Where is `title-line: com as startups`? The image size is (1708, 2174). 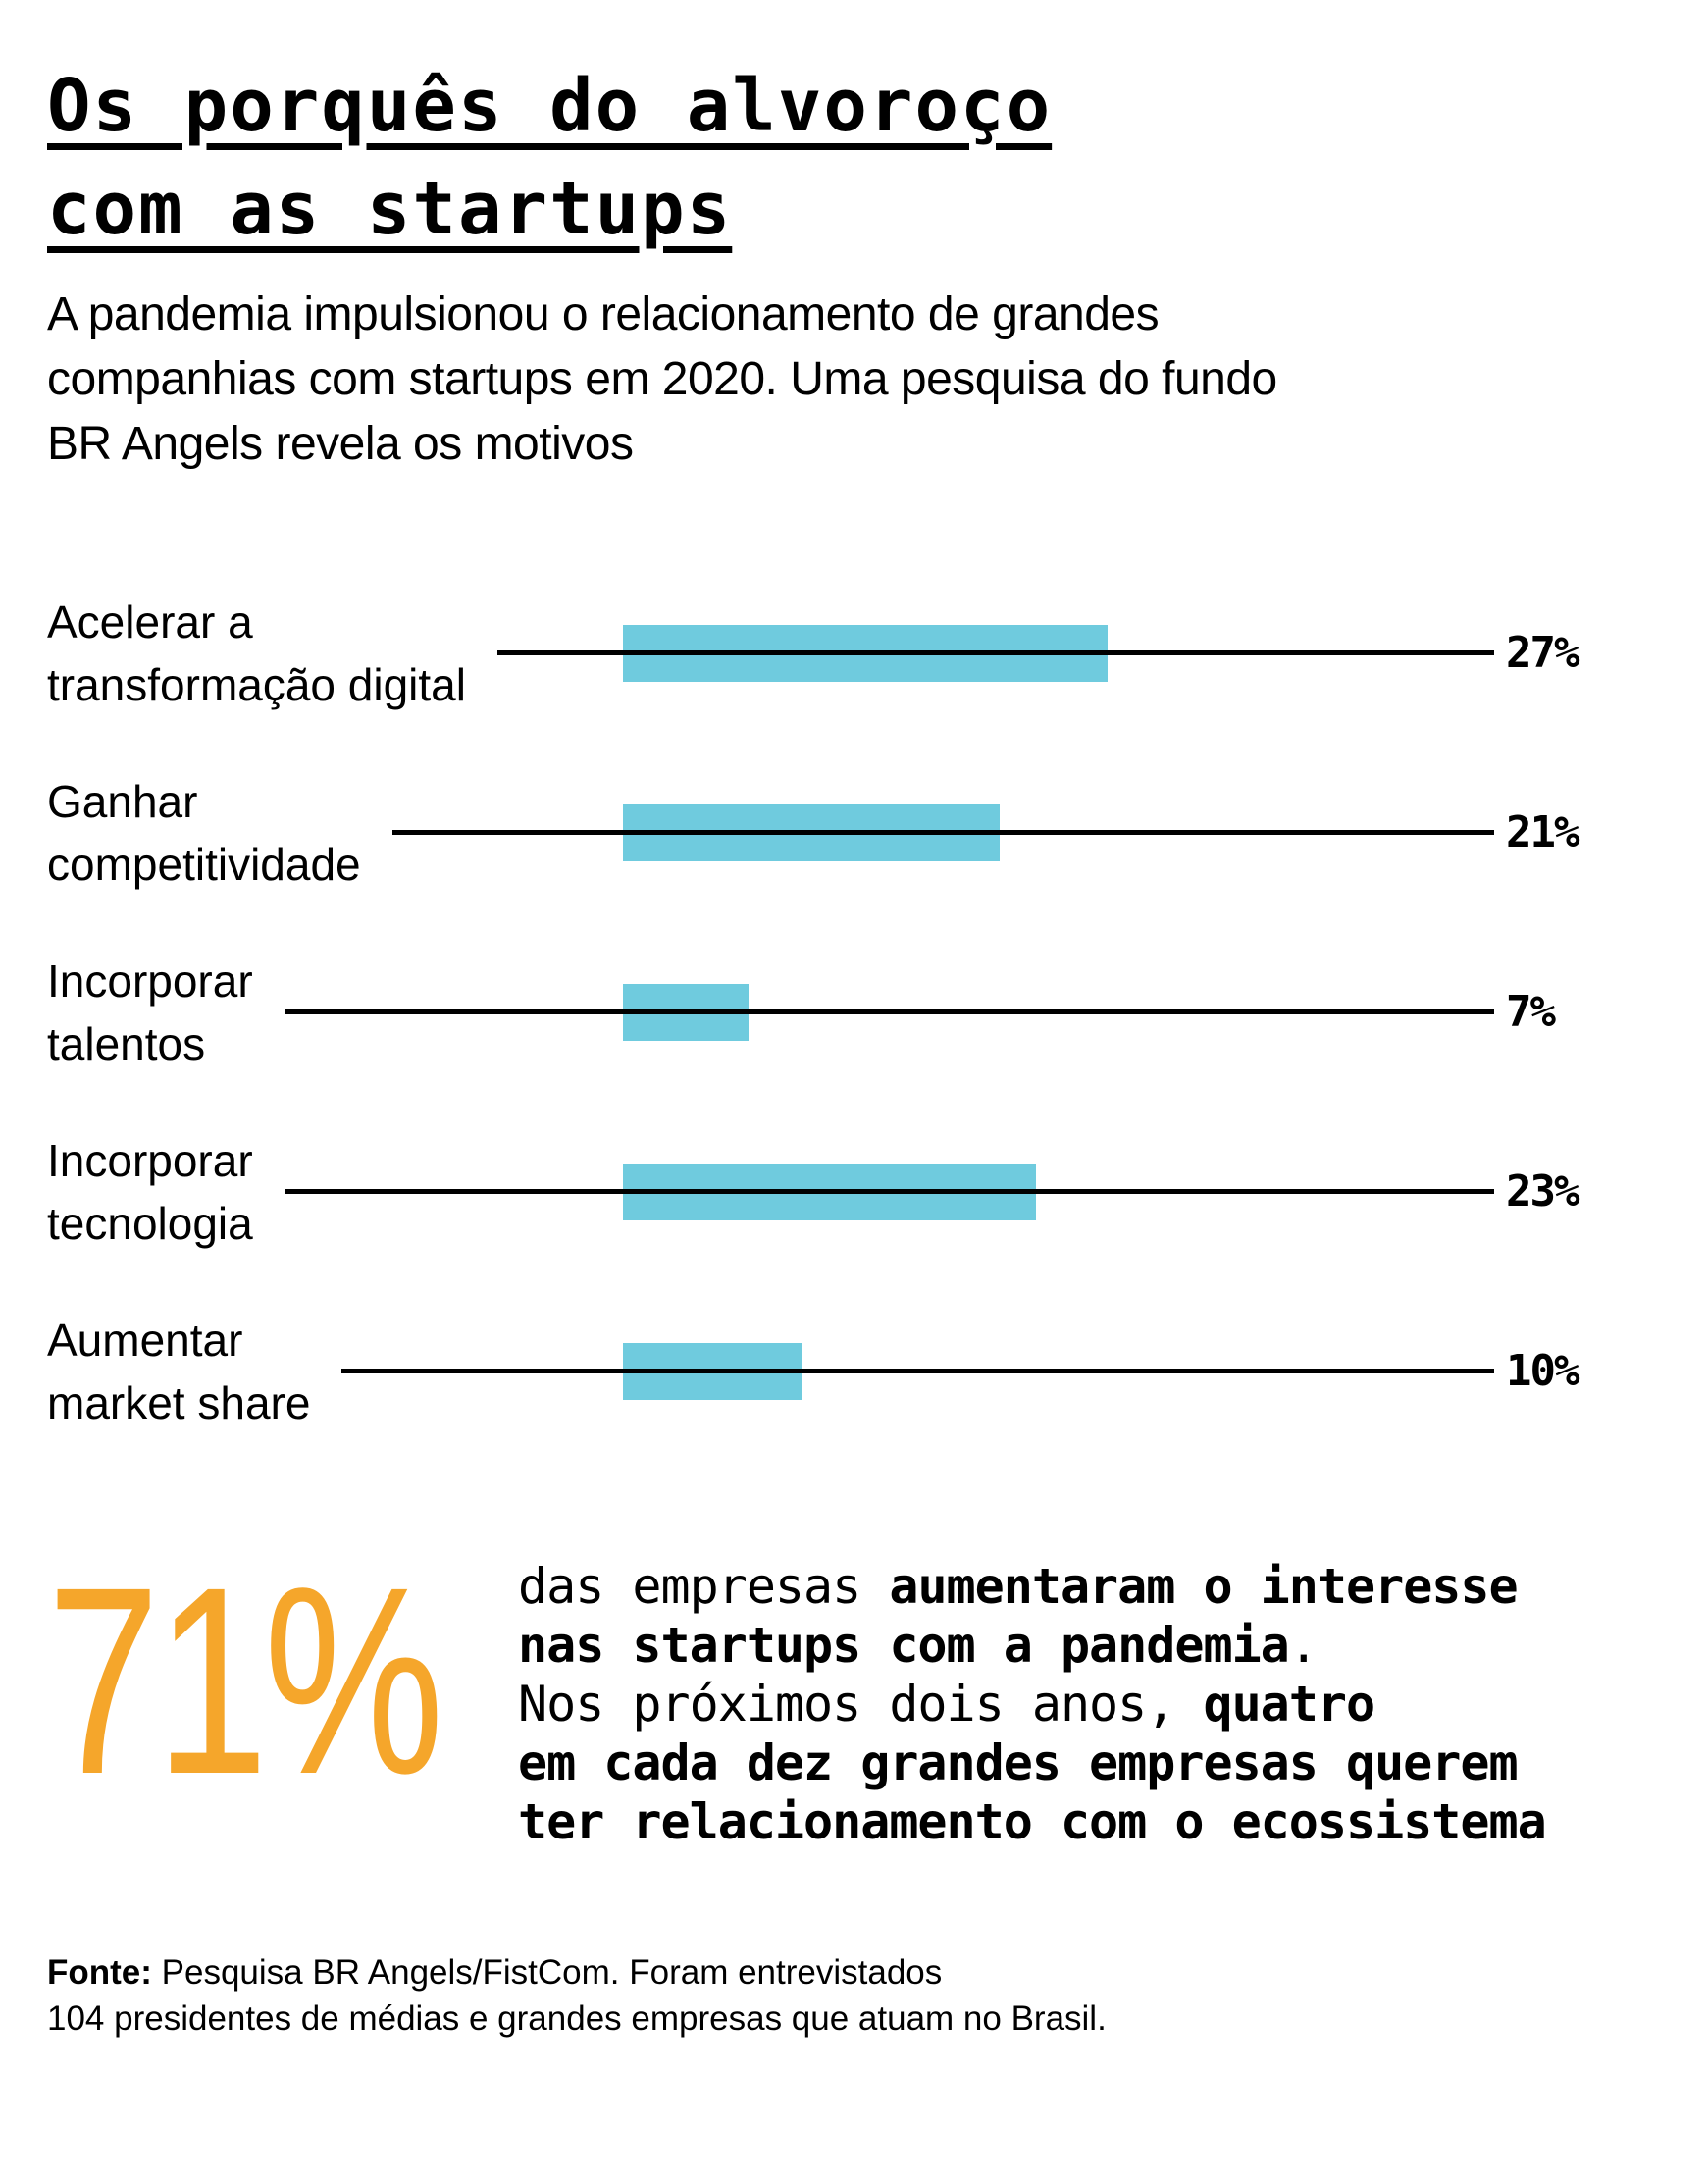
title-line: com as startups is located at coordinates (390, 209).